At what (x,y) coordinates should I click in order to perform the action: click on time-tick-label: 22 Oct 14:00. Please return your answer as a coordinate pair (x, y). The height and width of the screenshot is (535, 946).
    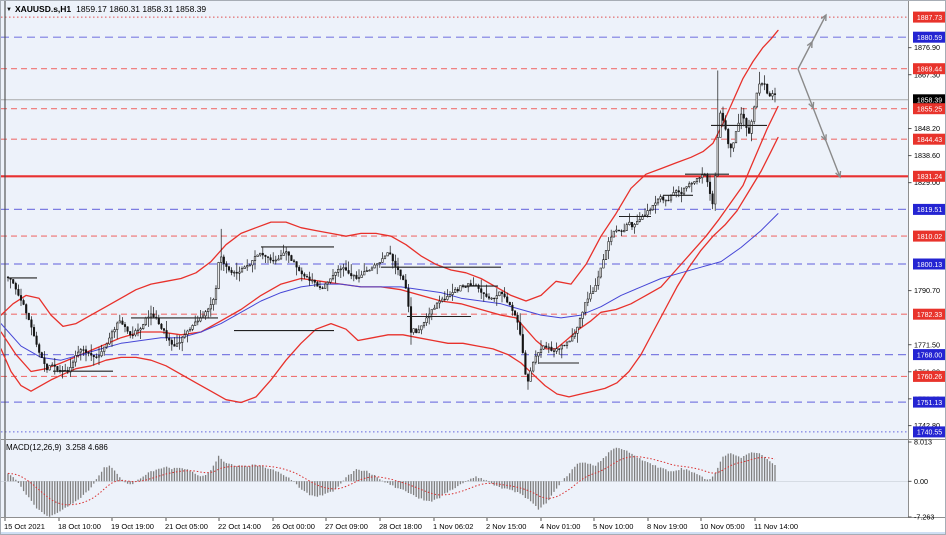
    Looking at the image, I should click on (239, 526).